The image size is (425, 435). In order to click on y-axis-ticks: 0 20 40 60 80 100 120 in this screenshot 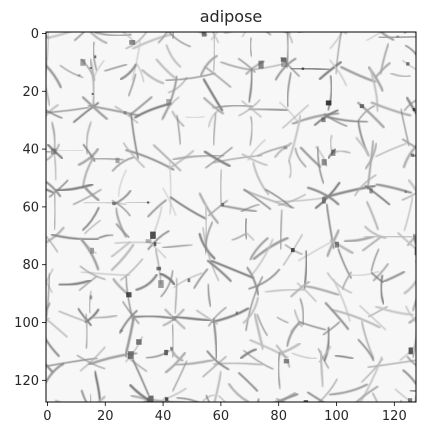, I will do `click(30, 208)`.